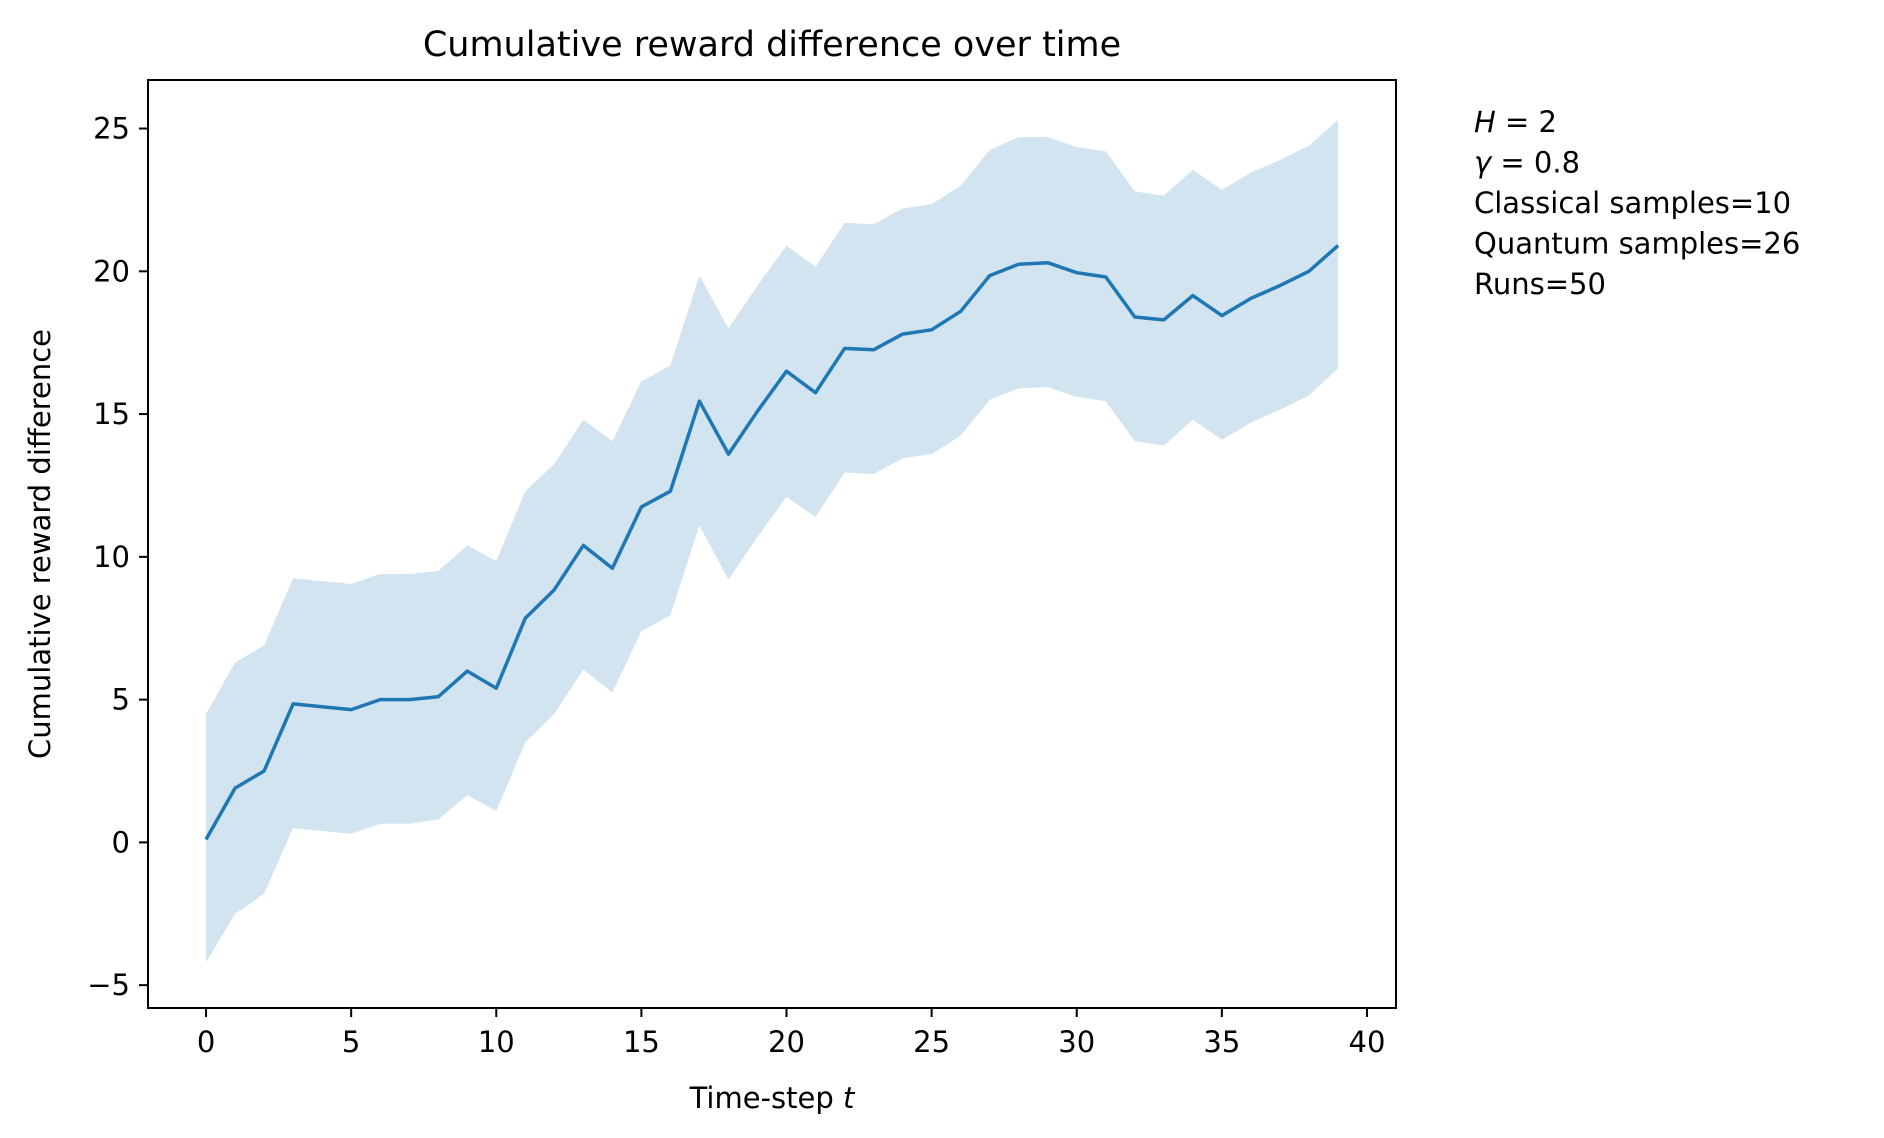 This screenshot has height=1138, width=1884. I want to click on annotation-value: Quantum samples=26, so click(1637, 244).